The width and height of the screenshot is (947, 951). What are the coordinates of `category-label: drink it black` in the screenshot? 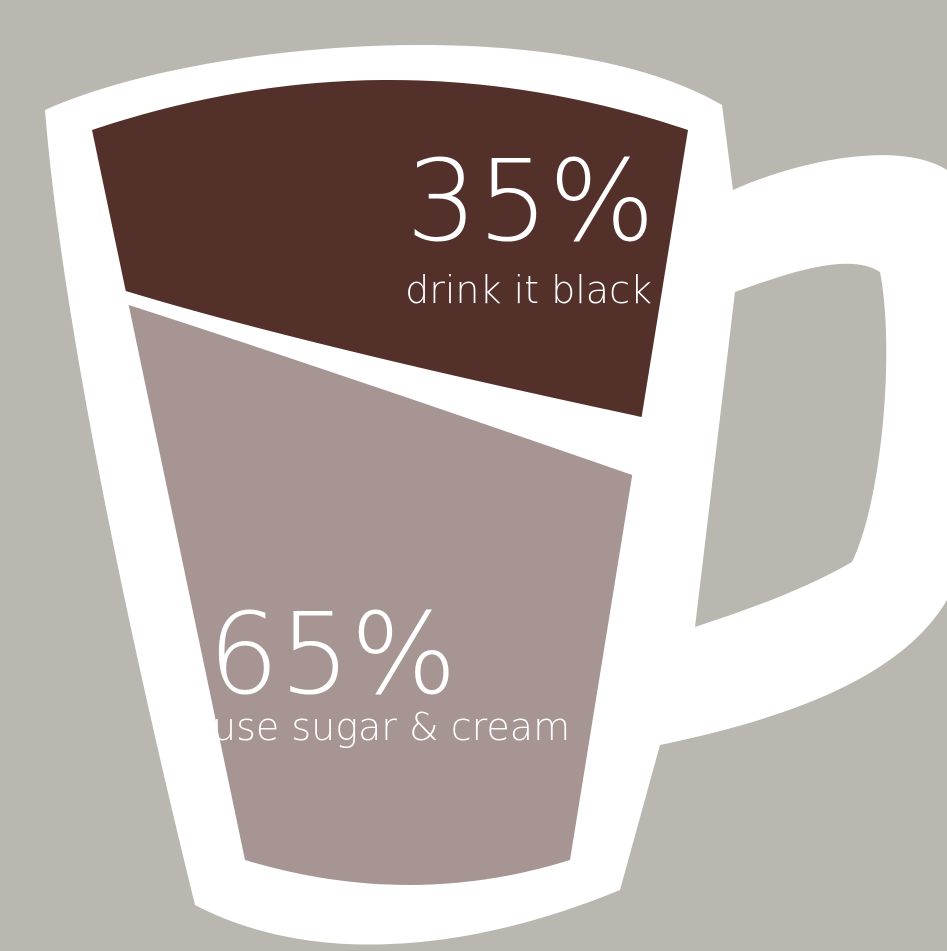 It's located at (528, 290).